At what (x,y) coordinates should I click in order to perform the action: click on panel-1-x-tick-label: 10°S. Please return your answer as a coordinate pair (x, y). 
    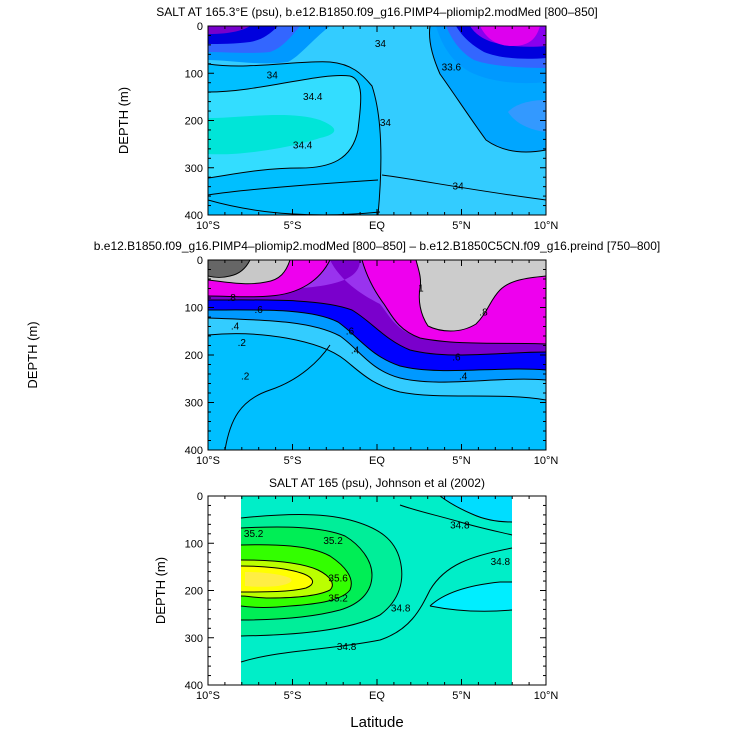
    Looking at the image, I should click on (208, 226).